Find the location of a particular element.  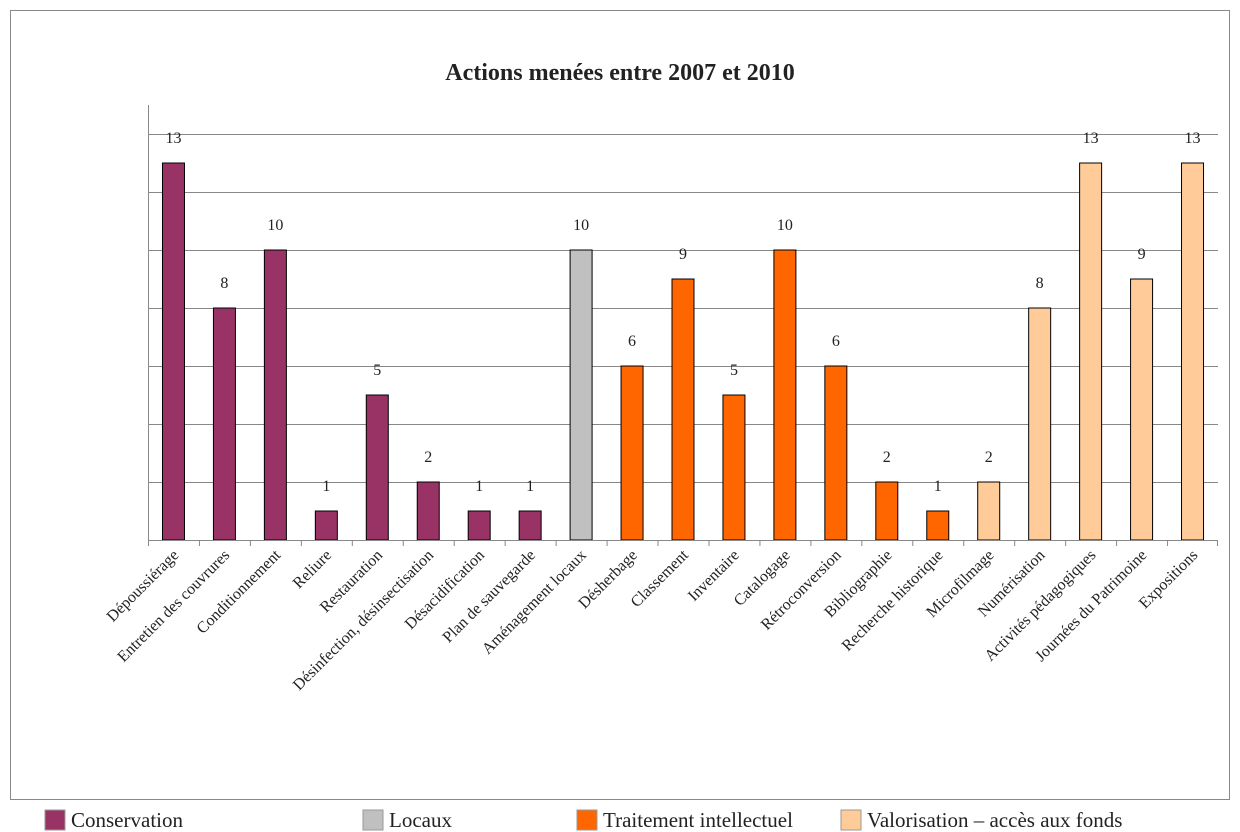

legend-label: Locaux is located at coordinates (420, 820).